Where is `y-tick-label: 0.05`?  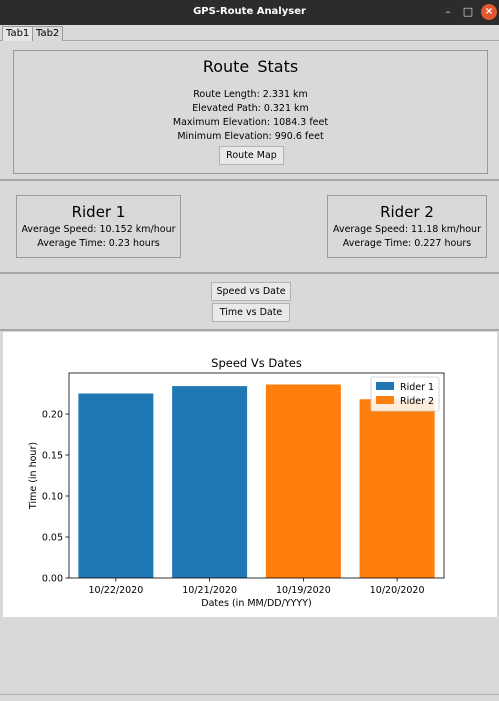
y-tick-label: 0.05 is located at coordinates (52, 538).